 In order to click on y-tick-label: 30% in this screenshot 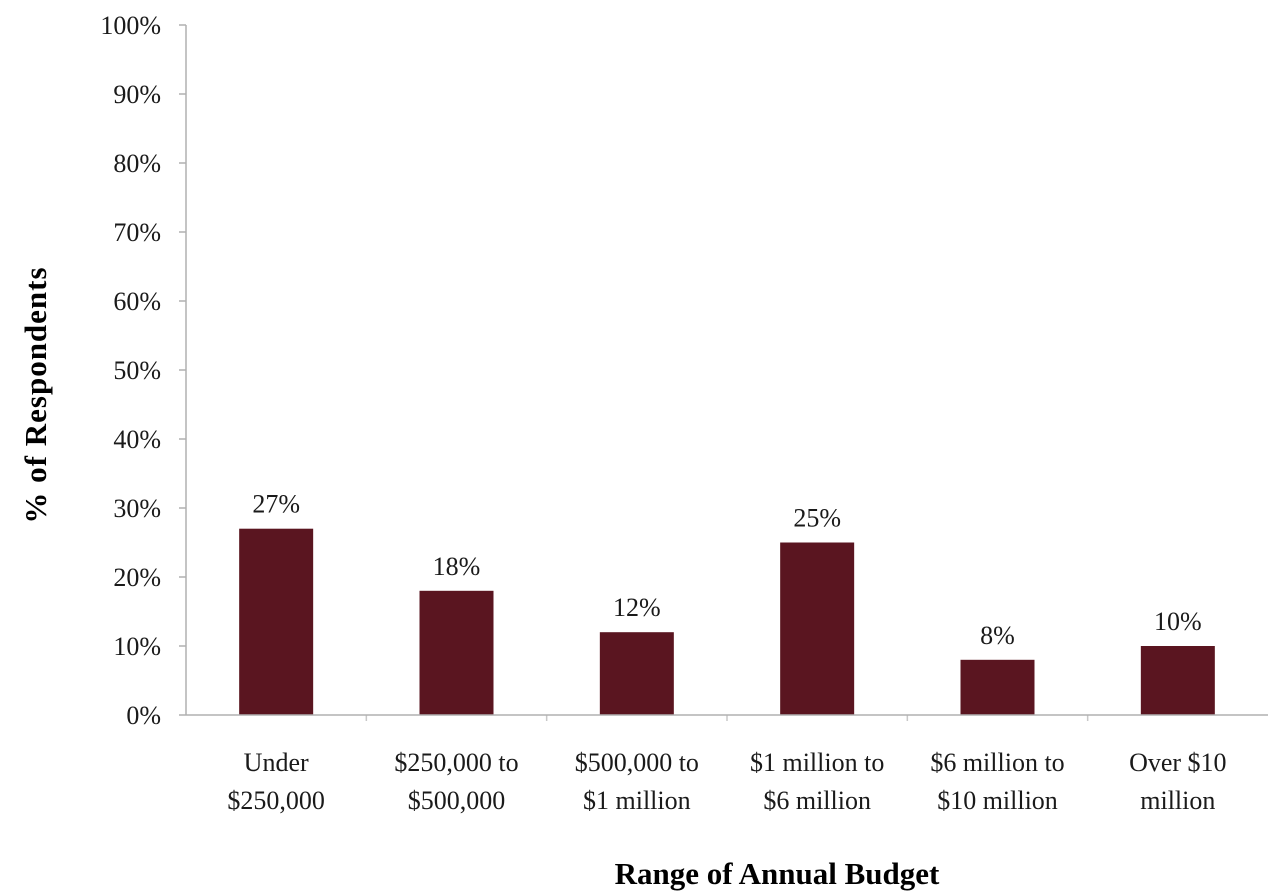, I will do `click(137, 508)`.